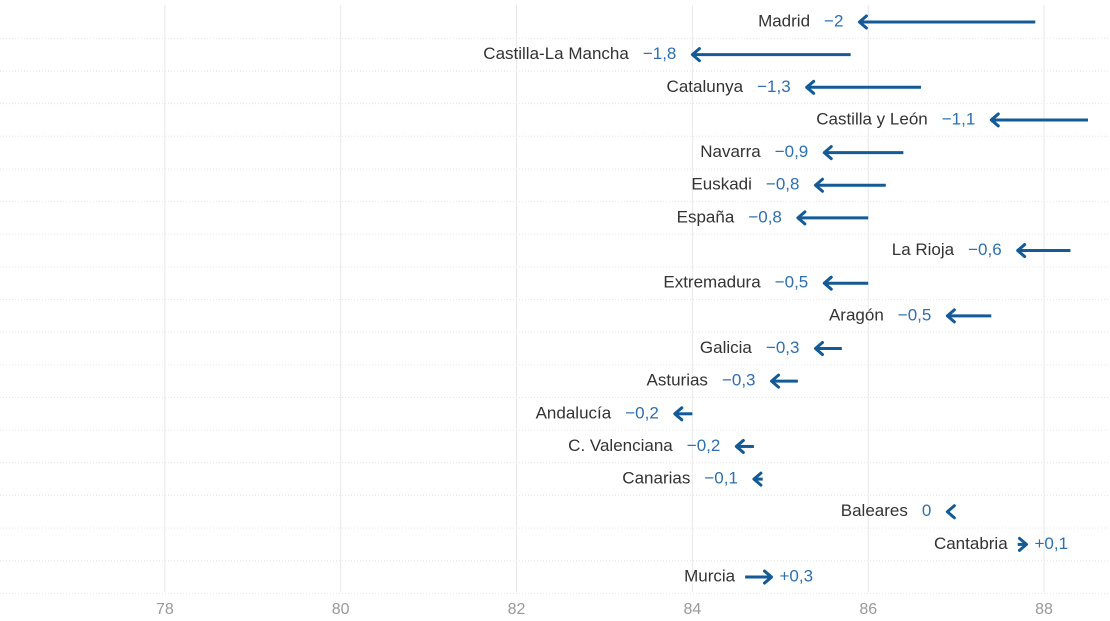 Image resolution: width=1110 pixels, height=621 pixels. I want to click on change-label: −0,9, so click(792, 151).